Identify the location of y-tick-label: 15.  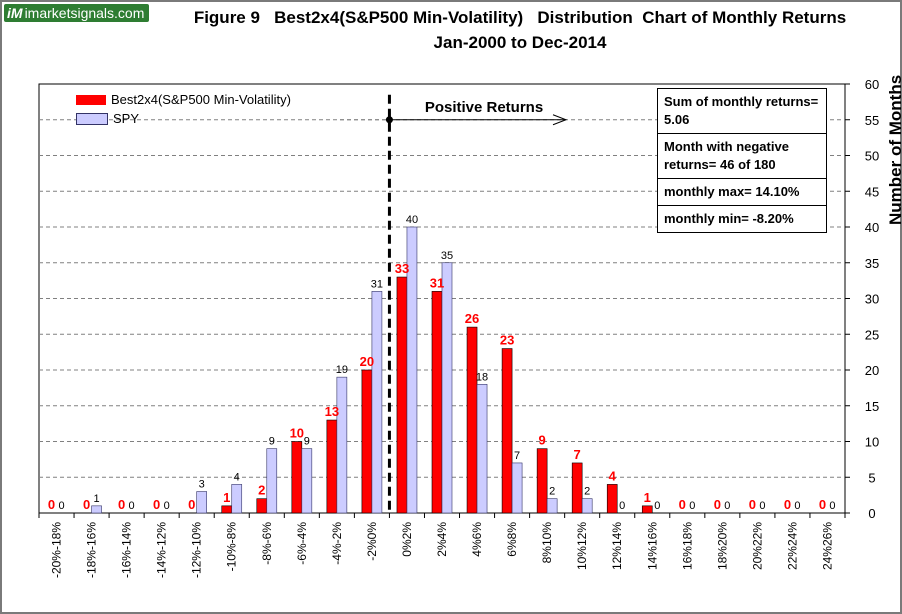
(872, 406).